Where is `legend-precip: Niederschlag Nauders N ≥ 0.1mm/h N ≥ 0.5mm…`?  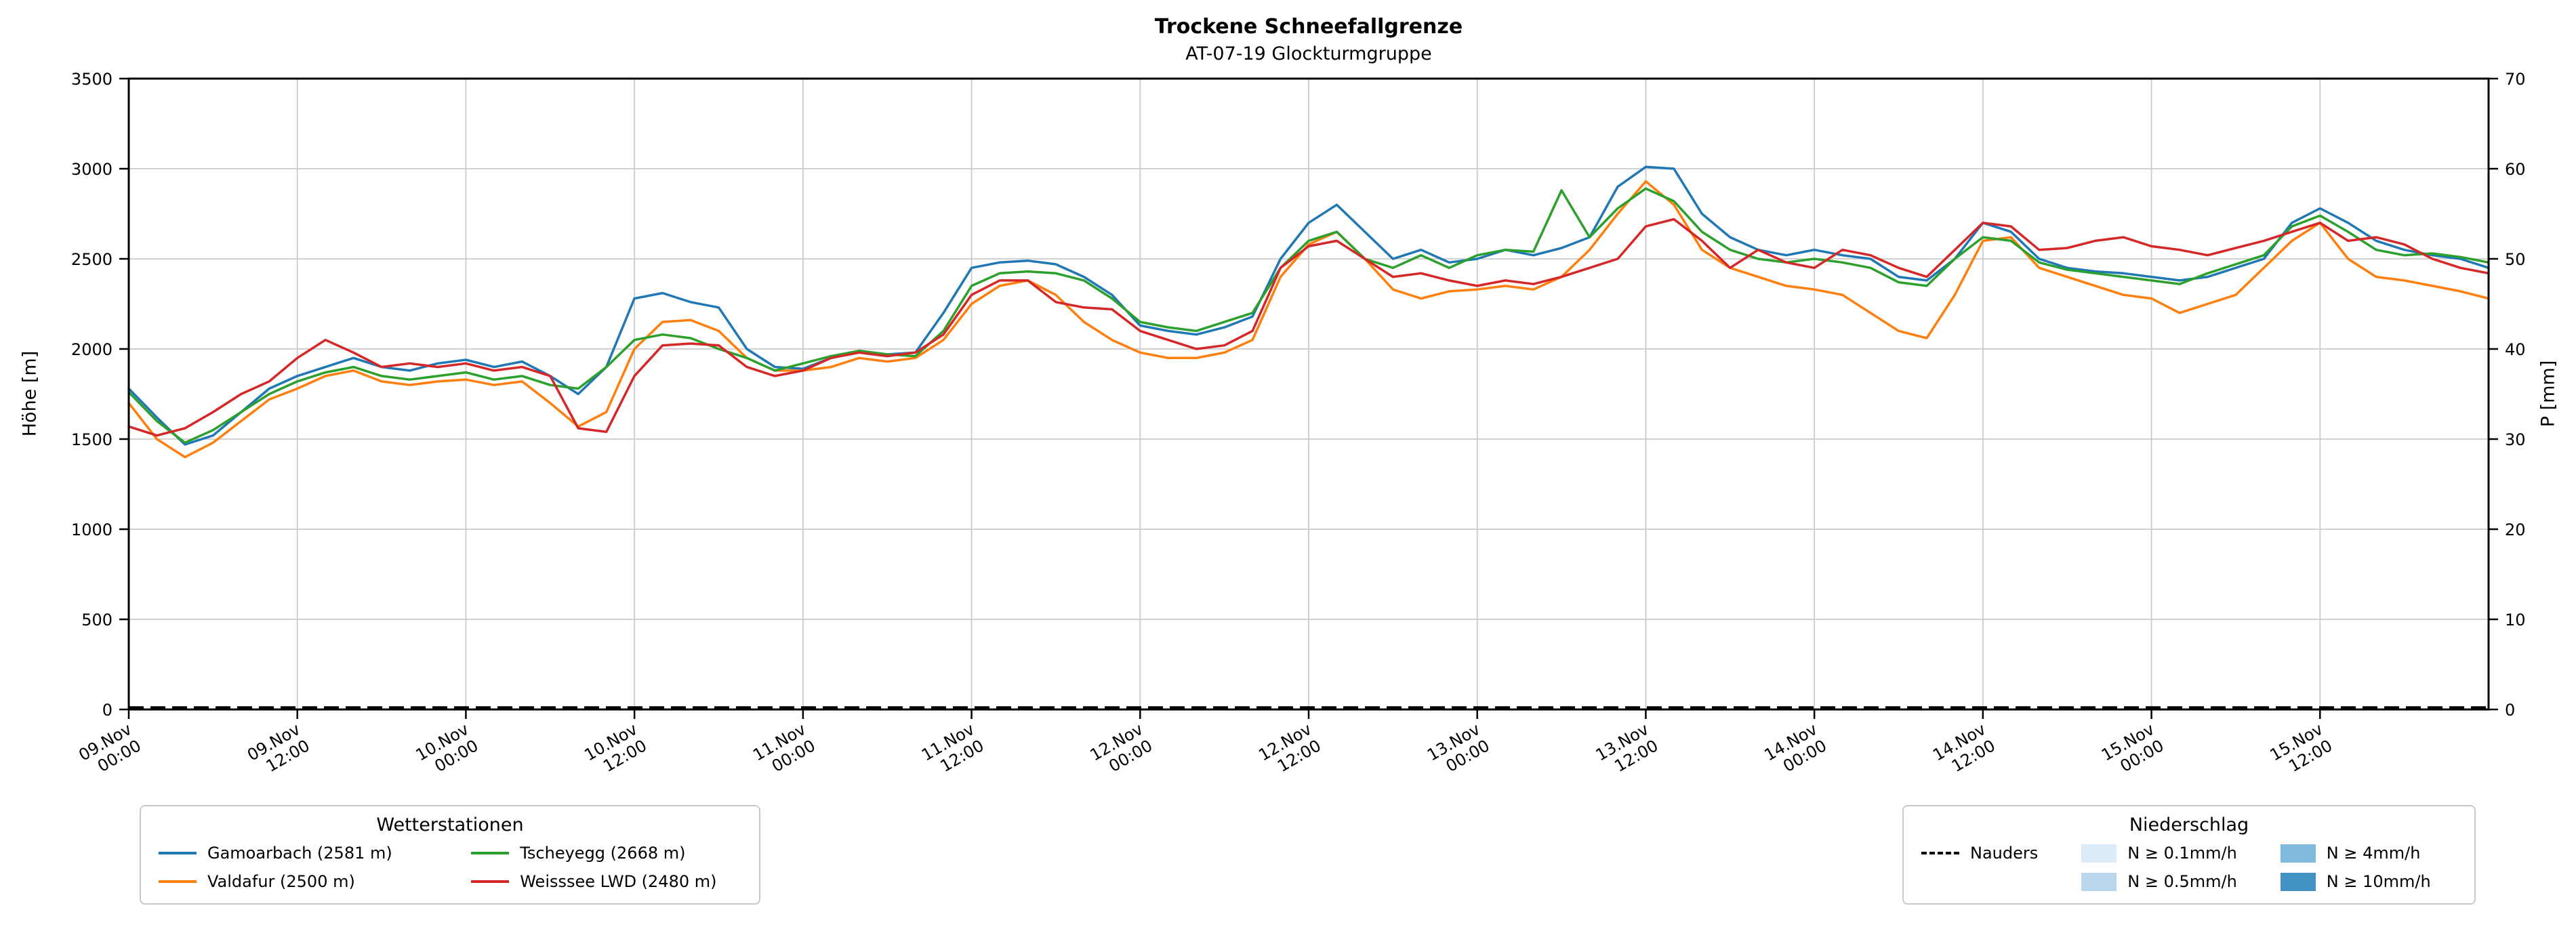 legend-precip: Niederschlag Nauders N ≥ 0.1mm/h N ≥ 0.5mm… is located at coordinates (2189, 855).